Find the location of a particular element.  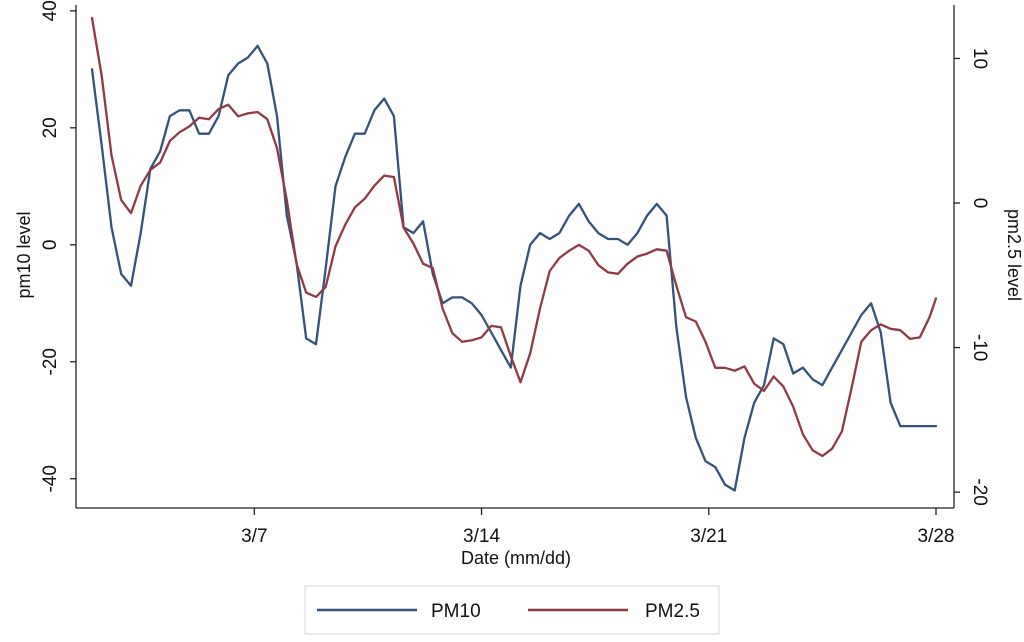

right-y-tick-label: -20 is located at coordinates (979, 491).